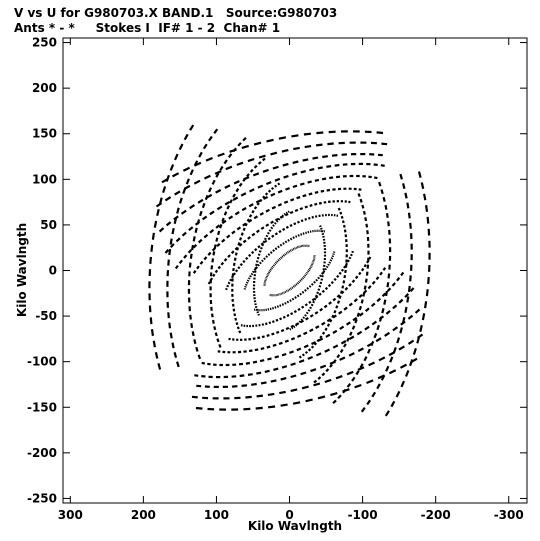 This screenshot has height=541, width=540. What do you see at coordinates (42, 453) in the screenshot?
I see `y-tick-label: -200` at bounding box center [42, 453].